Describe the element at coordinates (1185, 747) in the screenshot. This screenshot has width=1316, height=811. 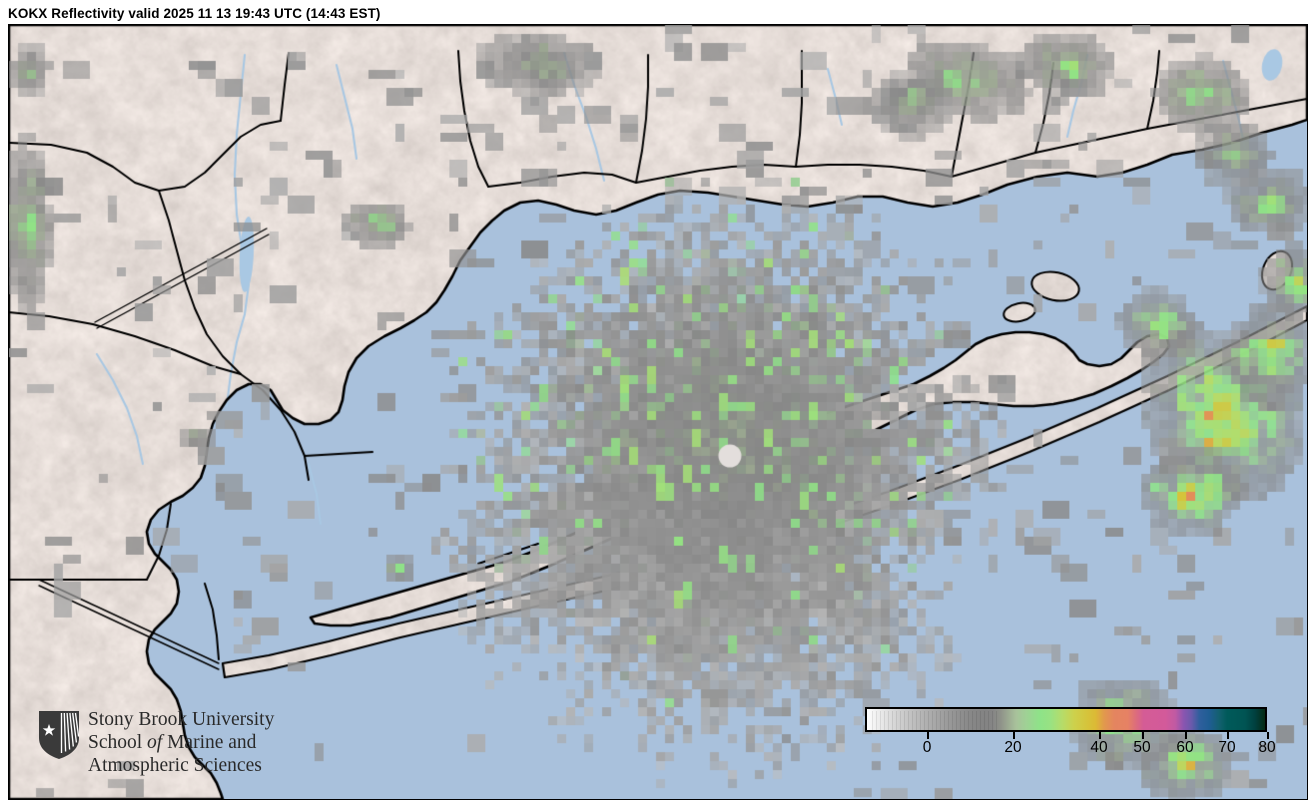
I see `colorbar-tick-label: 60` at that location.